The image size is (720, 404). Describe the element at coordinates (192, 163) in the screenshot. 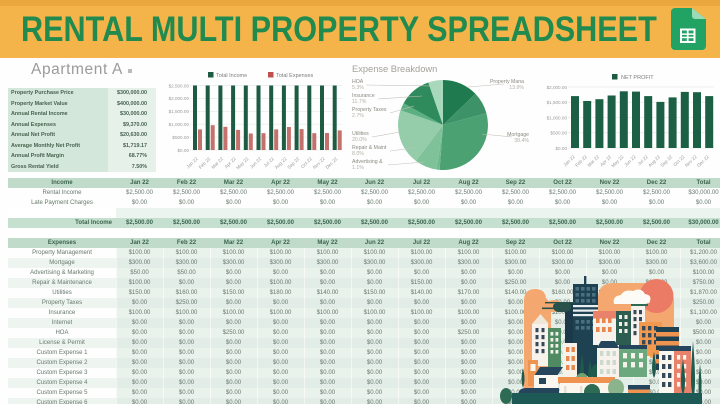

I see `svg-text: Jan 22` at that location.